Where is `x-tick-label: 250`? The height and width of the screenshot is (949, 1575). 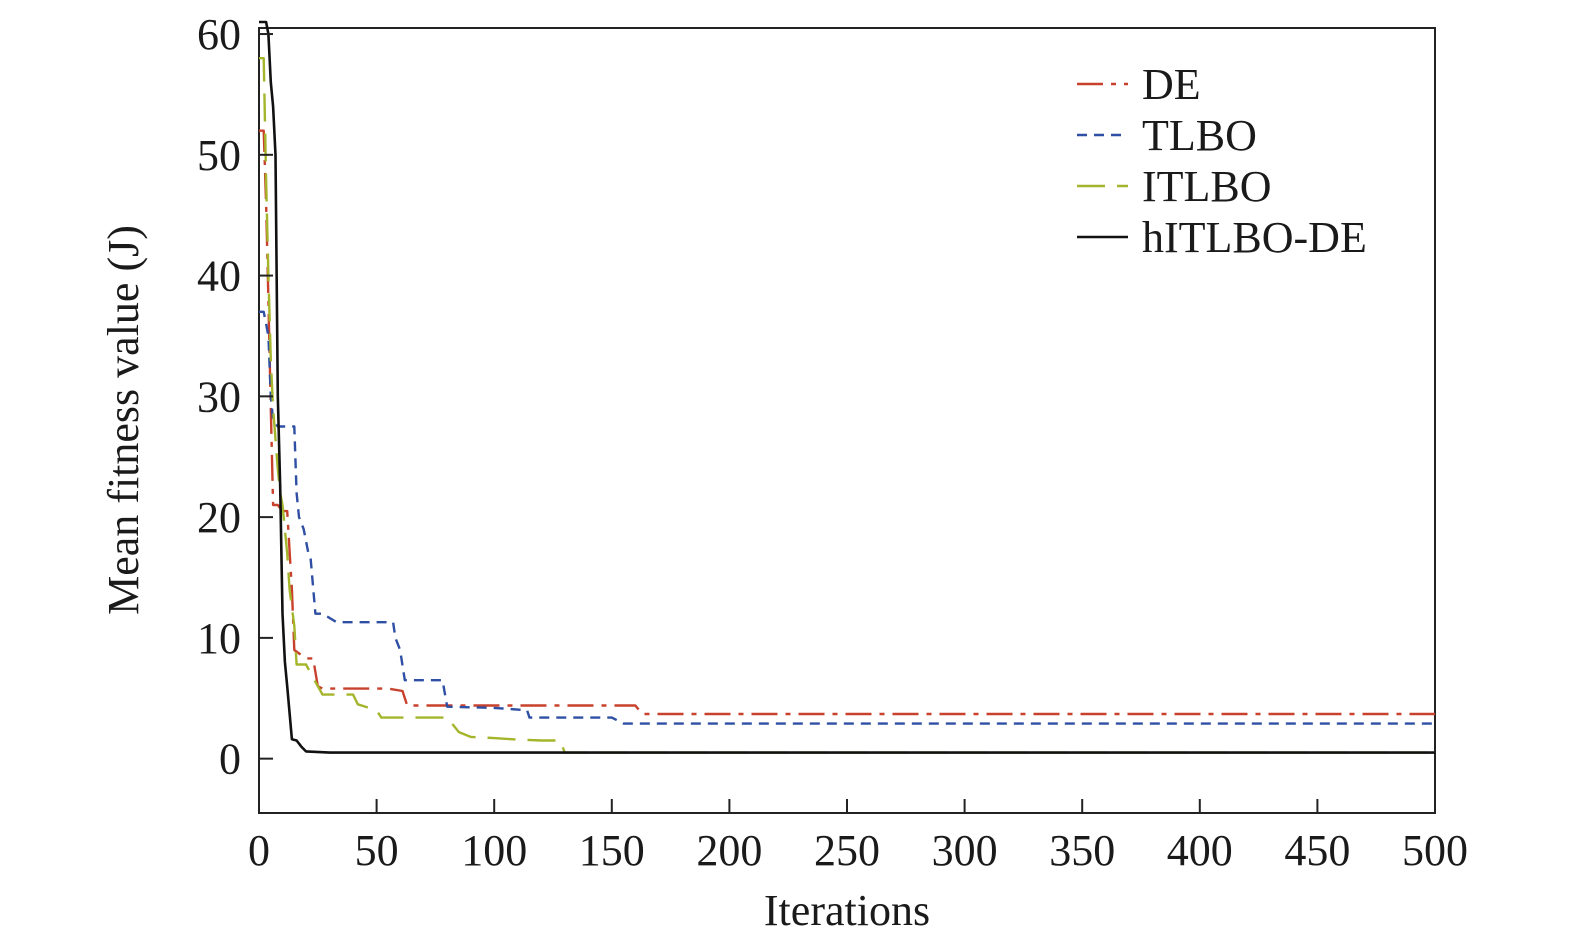
x-tick-label: 250 is located at coordinates (847, 850).